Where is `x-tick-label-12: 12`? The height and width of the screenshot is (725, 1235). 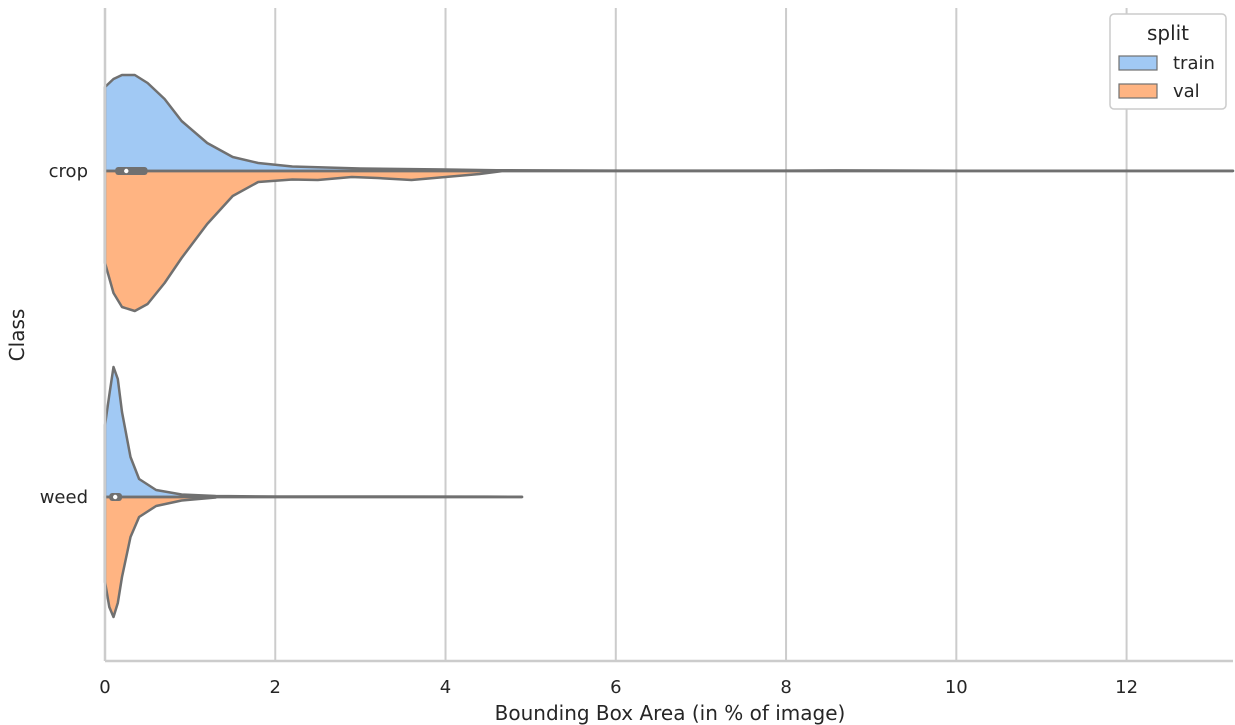
x-tick-label-12: 12 is located at coordinates (1126, 687).